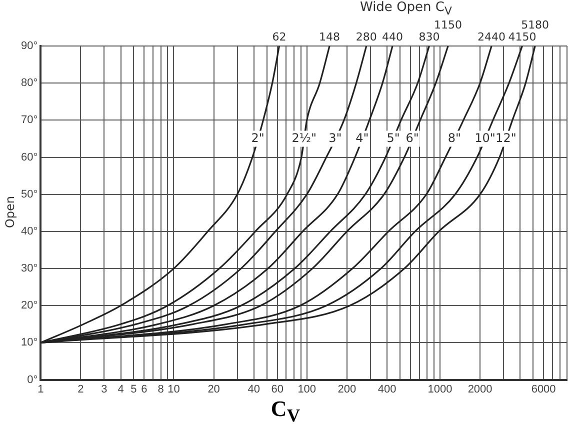 Image resolution: width=571 pixels, height=435 pixels. What do you see at coordinates (429, 37) in the screenshot?
I see `annotation: 830` at bounding box center [429, 37].